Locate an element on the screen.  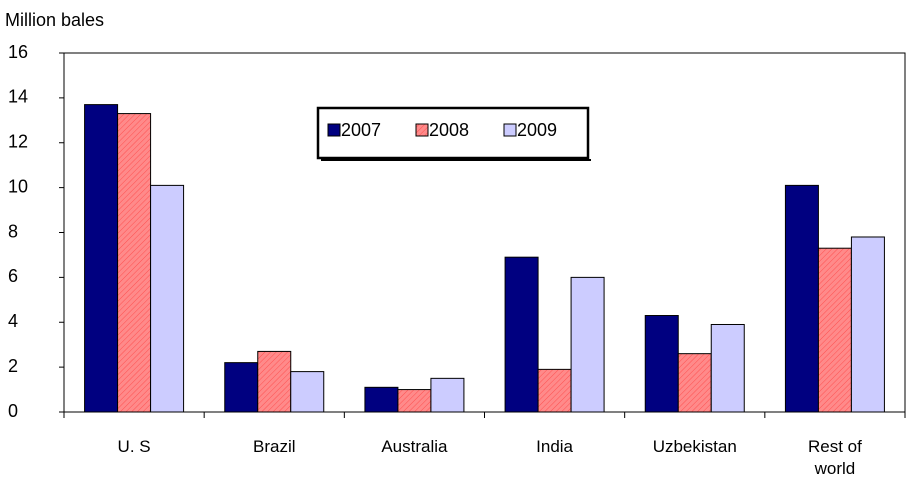
y-tick-label: 10 is located at coordinates (18, 186).